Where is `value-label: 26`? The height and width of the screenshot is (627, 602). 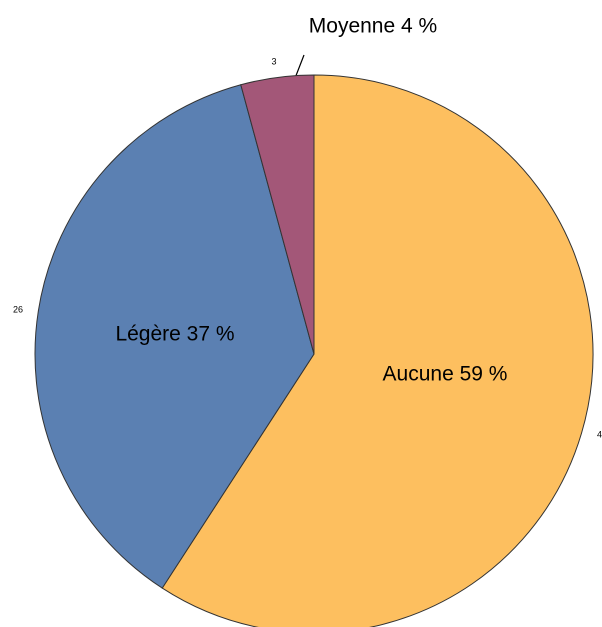 value-label: 26 is located at coordinates (18, 309).